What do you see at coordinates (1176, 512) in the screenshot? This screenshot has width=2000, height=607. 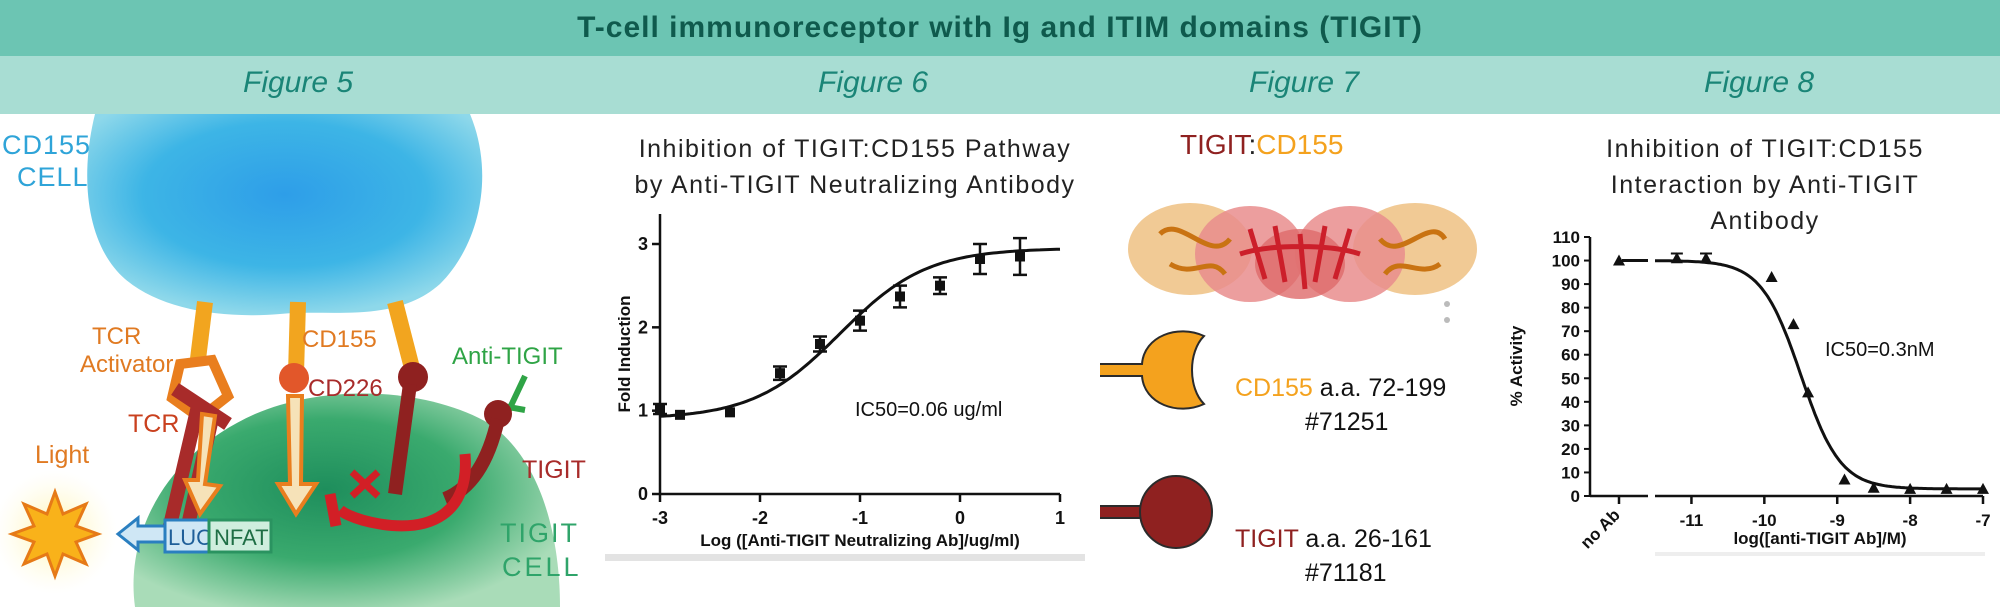 I see `tigit-construct-head` at bounding box center [1176, 512].